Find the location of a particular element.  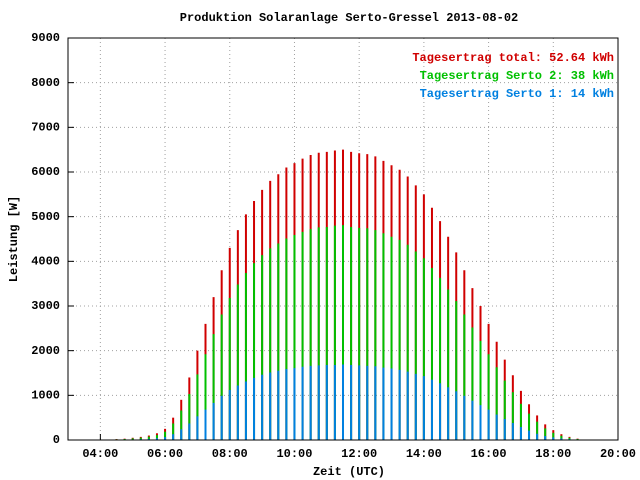

y-tick-label: 3000 is located at coordinates (45, 306).